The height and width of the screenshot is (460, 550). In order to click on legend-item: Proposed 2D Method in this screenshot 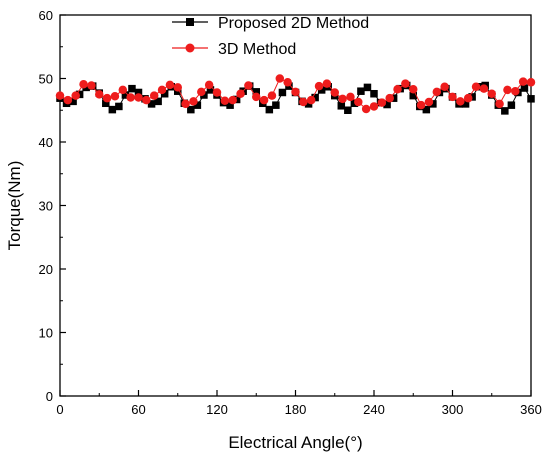, I will do `click(270, 23)`.